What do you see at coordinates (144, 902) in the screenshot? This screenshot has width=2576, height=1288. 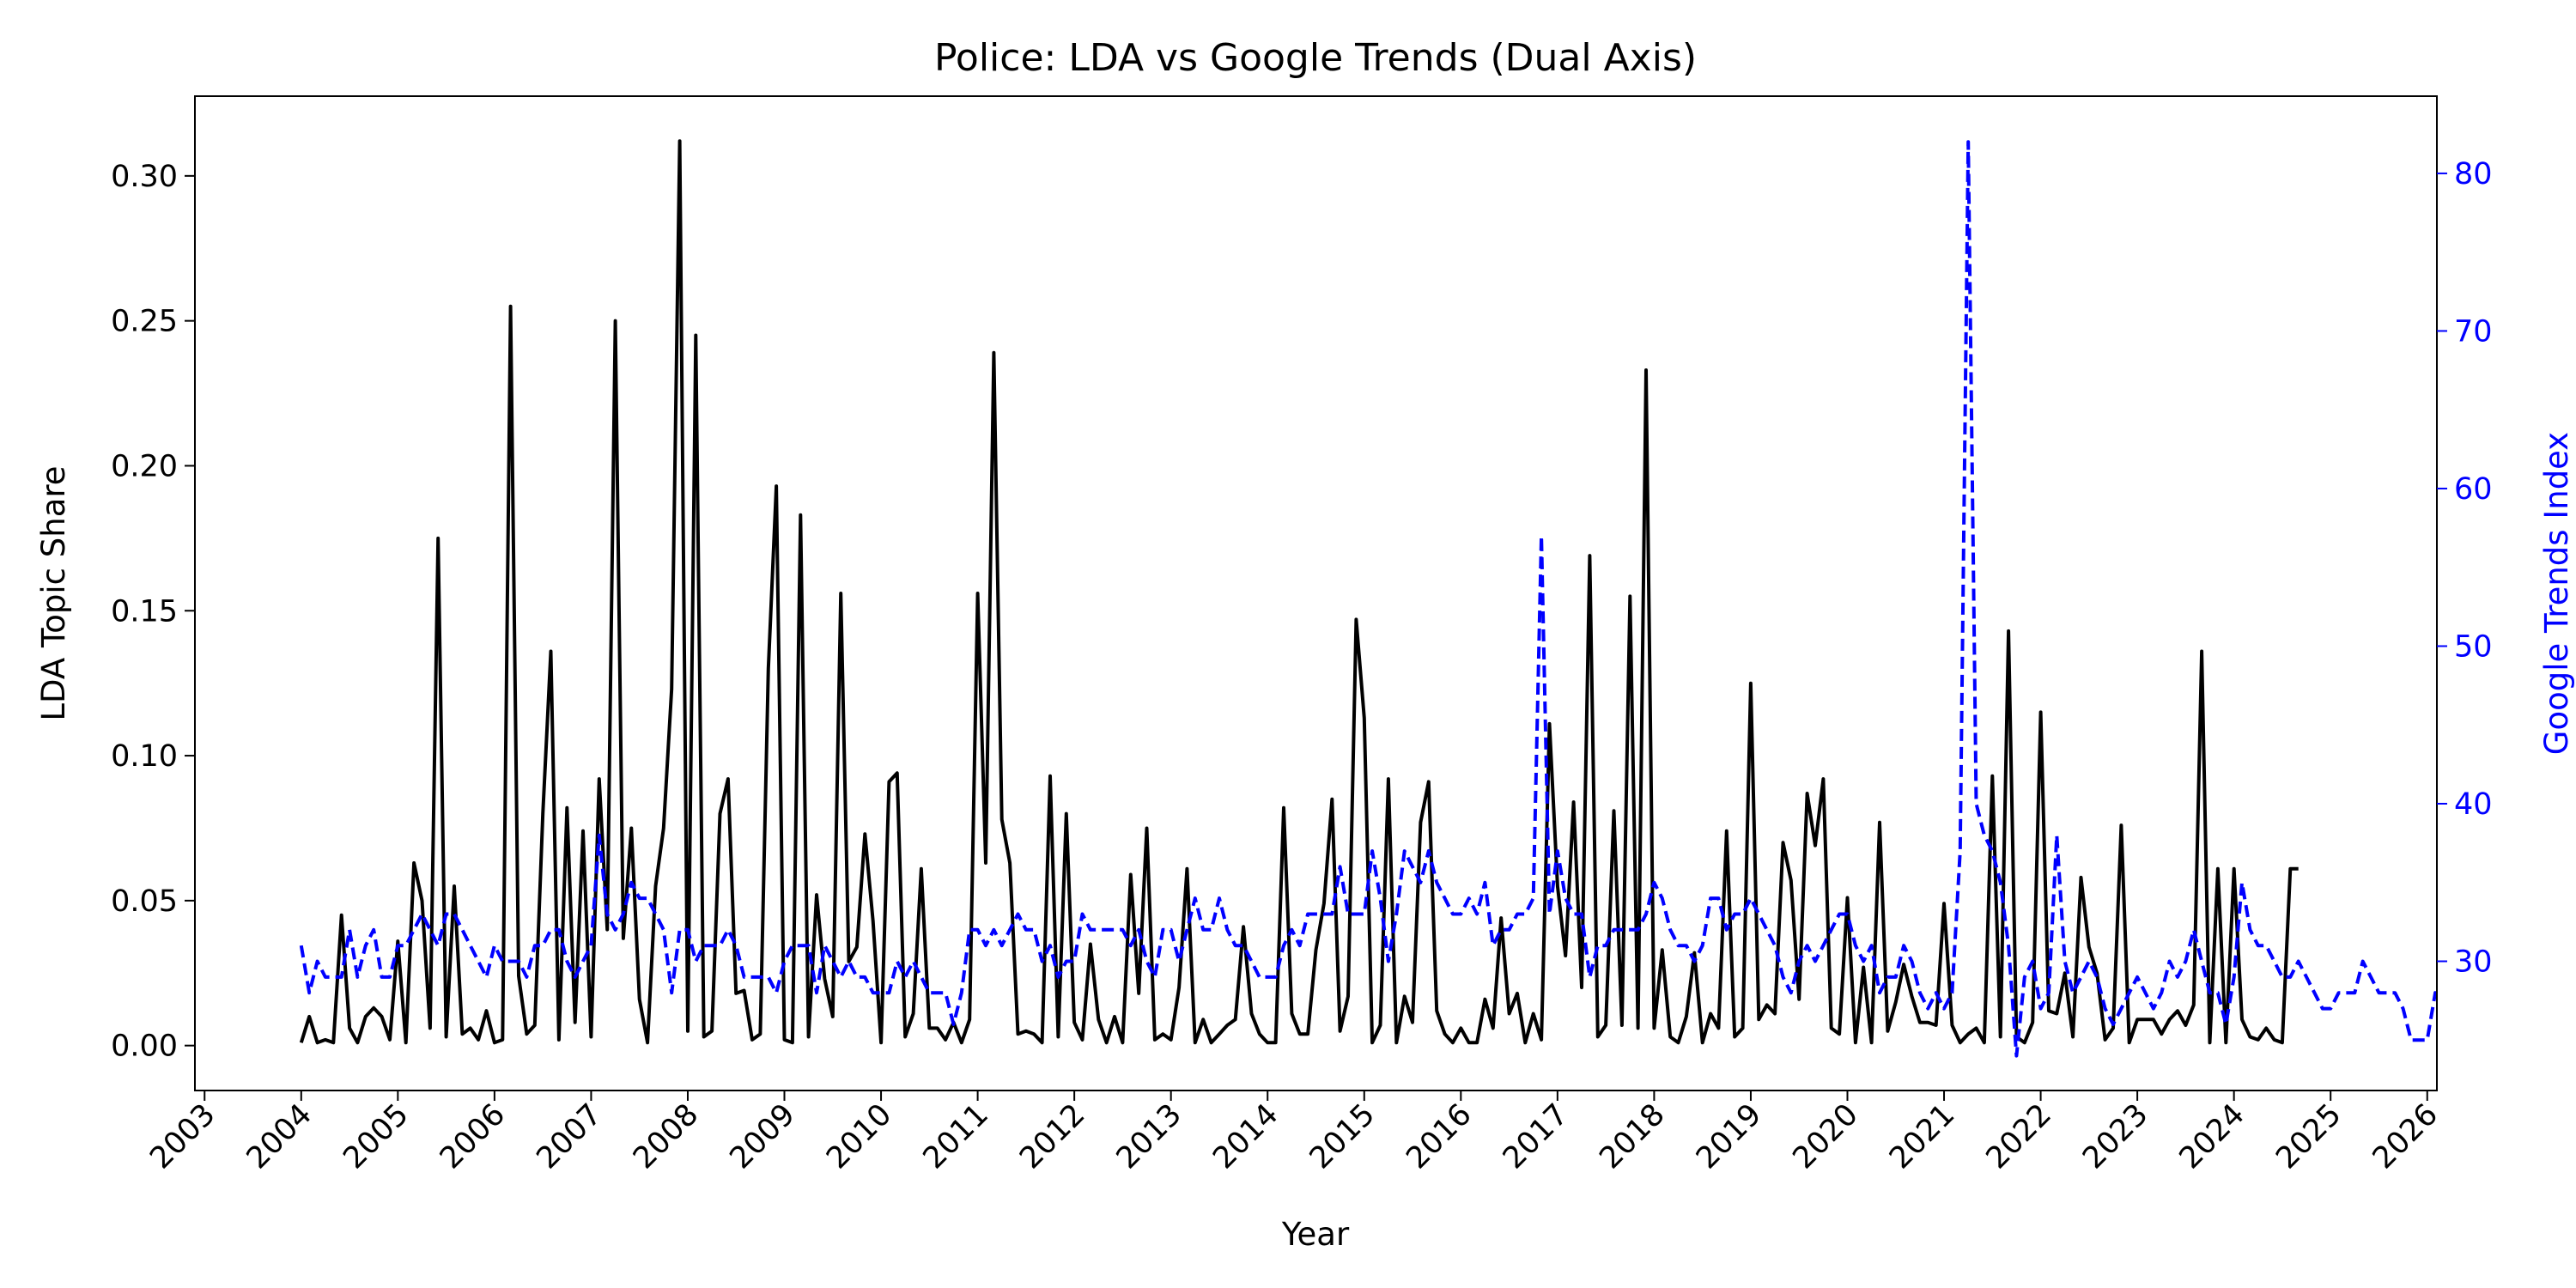 I see `y-left-tick-label: 0.05` at bounding box center [144, 902].